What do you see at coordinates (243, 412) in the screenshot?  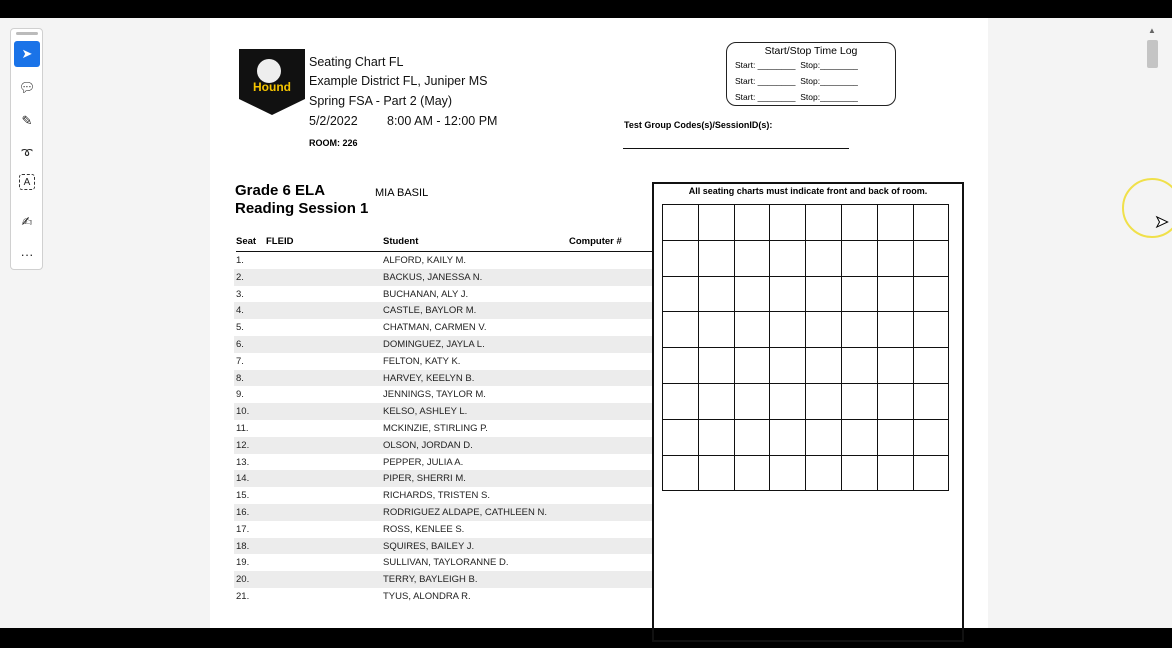 I see `seat-number: 10.` at bounding box center [243, 412].